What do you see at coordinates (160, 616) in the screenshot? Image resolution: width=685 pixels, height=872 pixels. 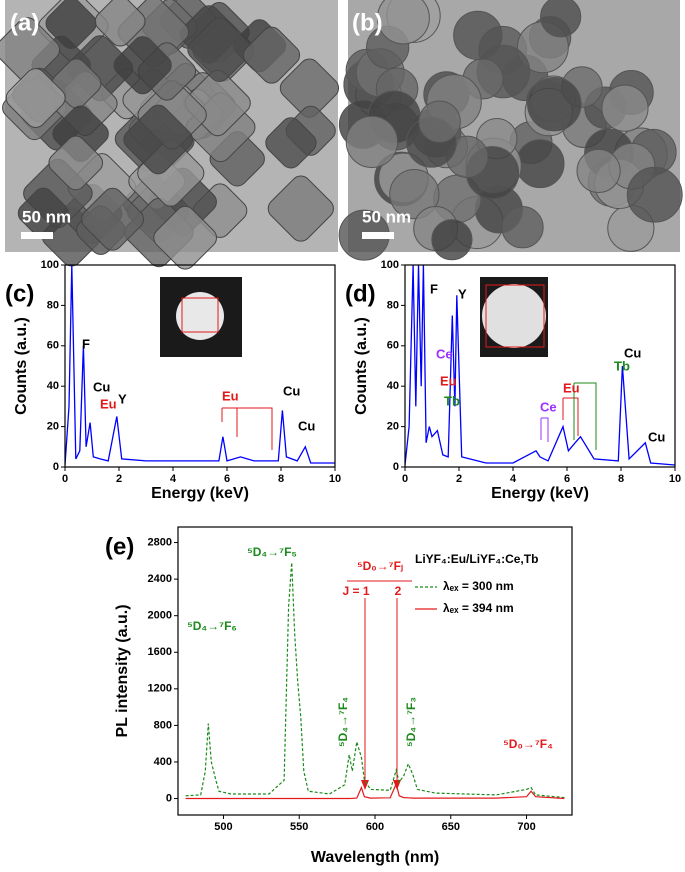 I see `y-tick-label: 2000` at bounding box center [160, 616].